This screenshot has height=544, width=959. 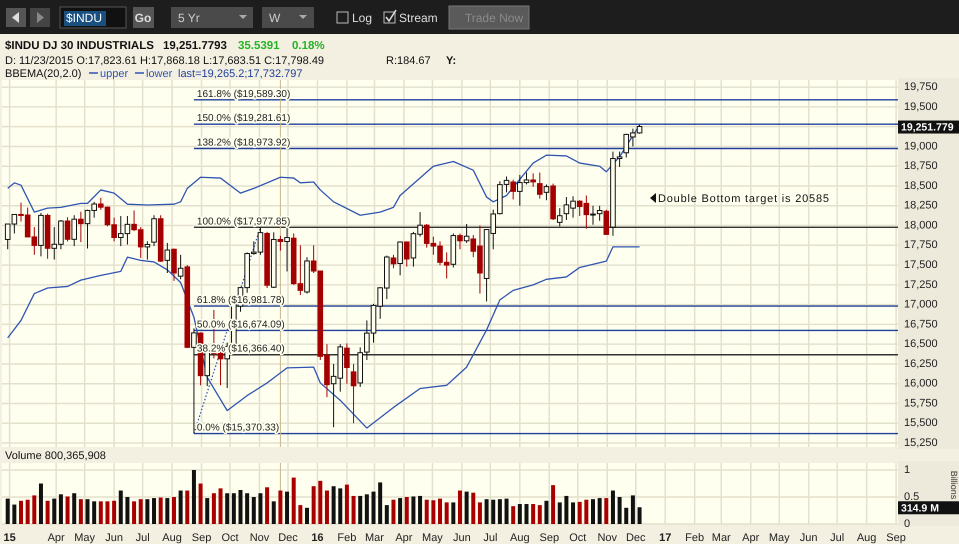 I want to click on y-tick-label: 18,500, so click(x=921, y=186).